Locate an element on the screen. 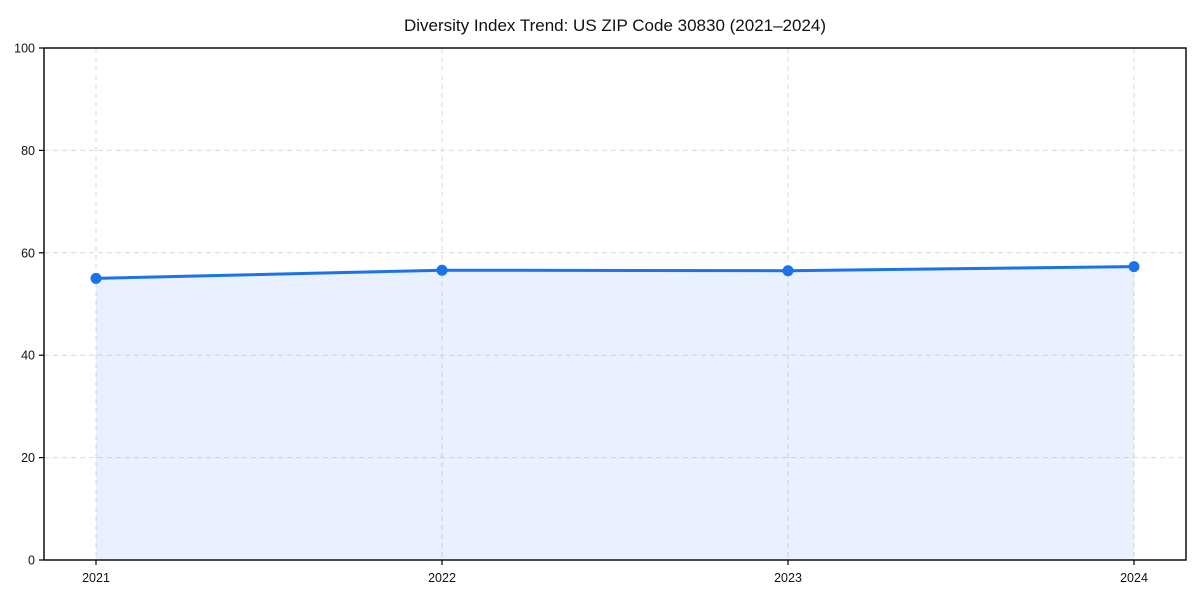  trend-line is located at coordinates (615, 272).